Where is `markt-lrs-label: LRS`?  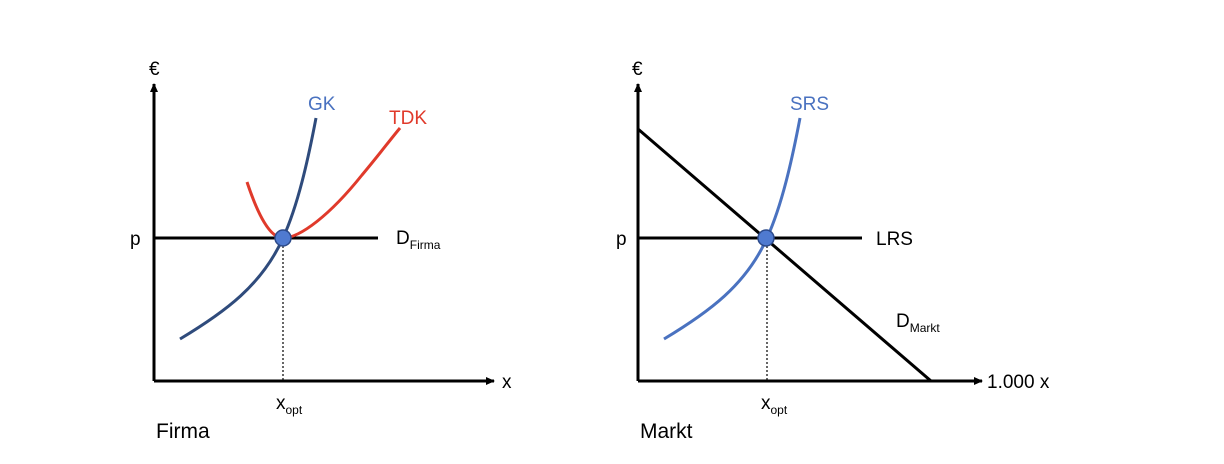 markt-lrs-label: LRS is located at coordinates (894, 239).